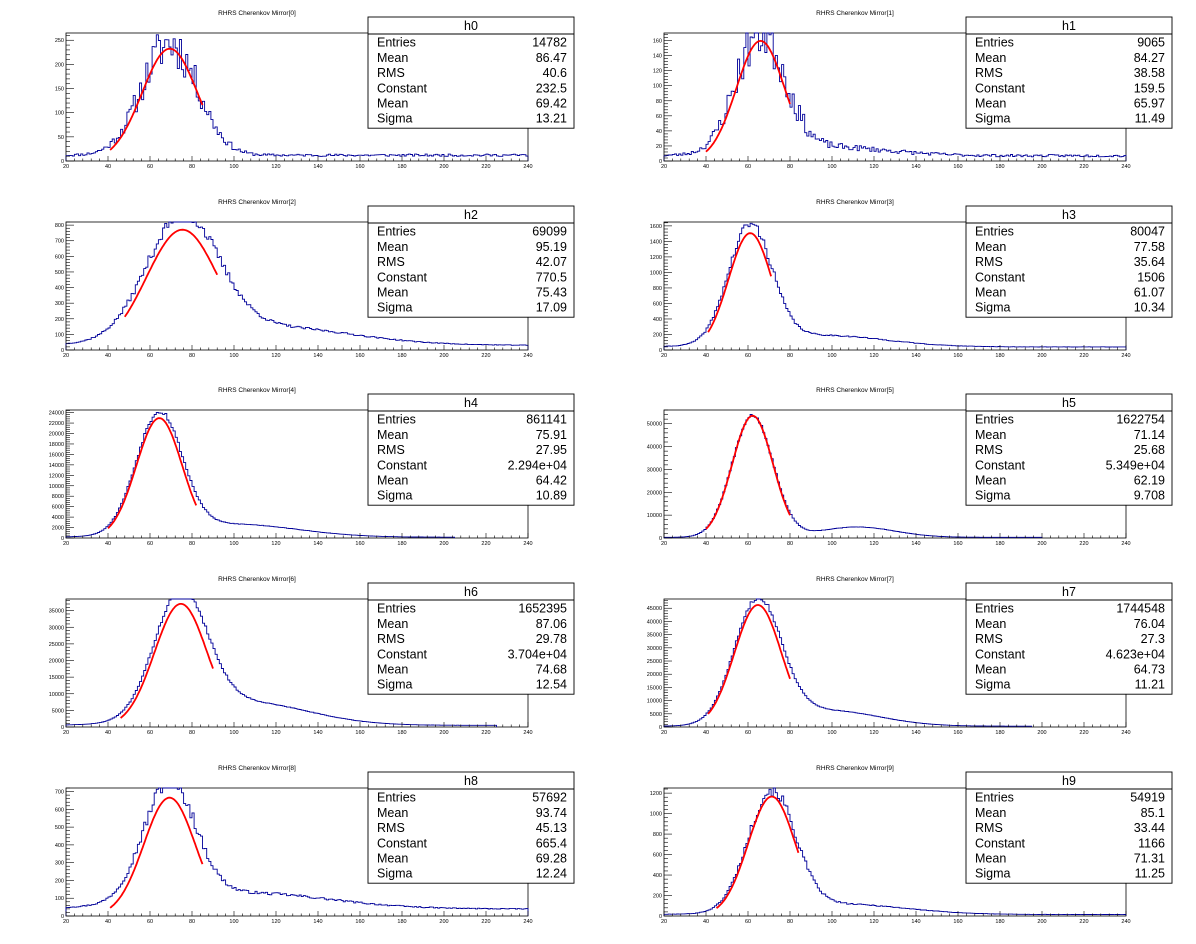 This screenshot has width=1196, height=944. Describe the element at coordinates (1140, 609) in the screenshot. I see `stats-value: 1744548` at that location.